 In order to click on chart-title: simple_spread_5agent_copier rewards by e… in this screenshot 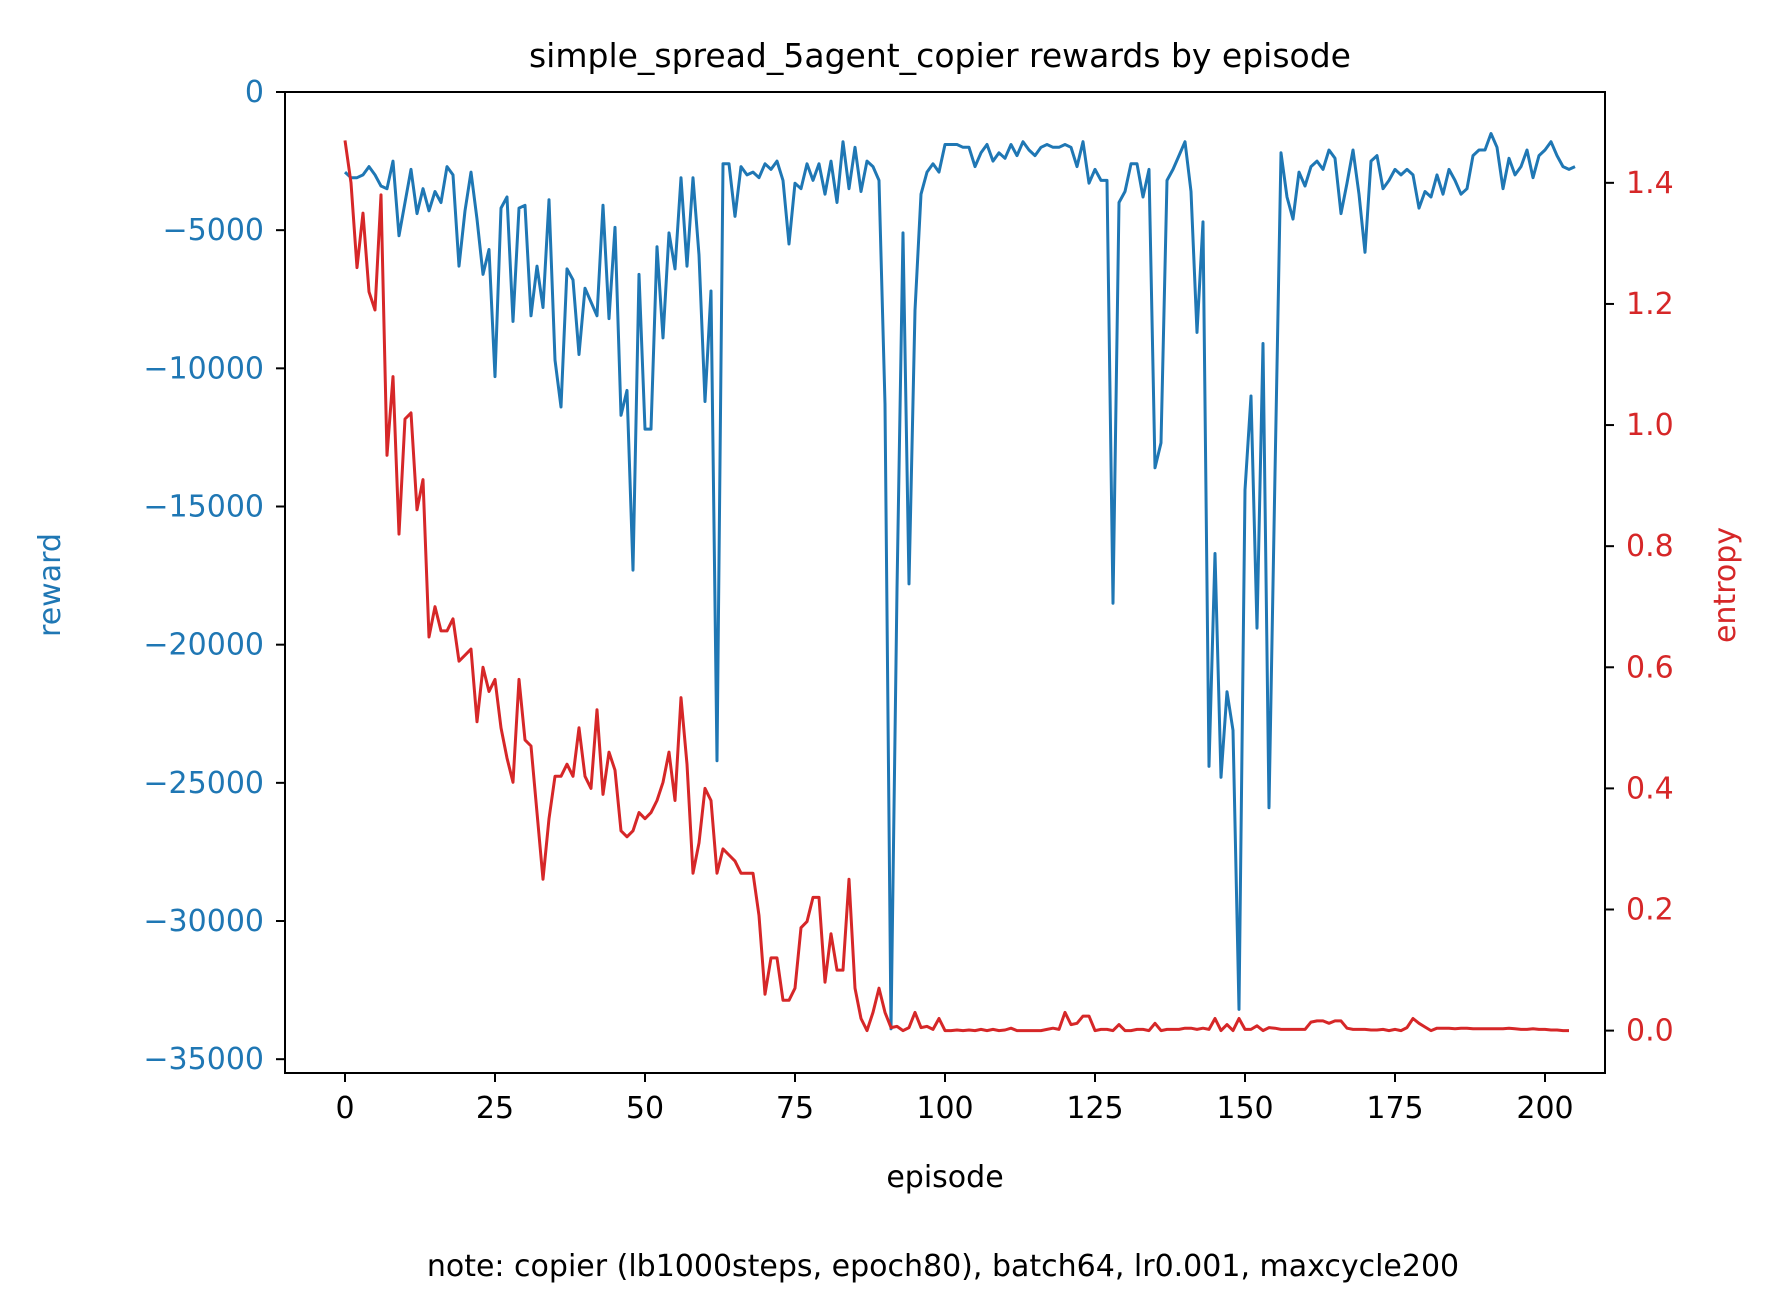, I will do `click(940, 55)`.